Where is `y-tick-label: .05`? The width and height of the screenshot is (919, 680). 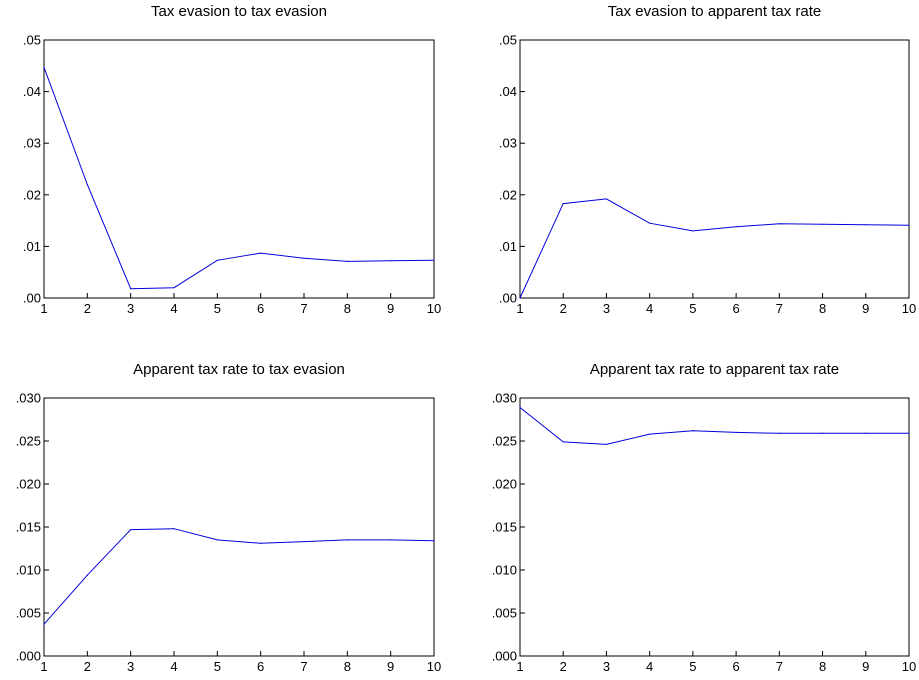
y-tick-label: .05 is located at coordinates (508, 40).